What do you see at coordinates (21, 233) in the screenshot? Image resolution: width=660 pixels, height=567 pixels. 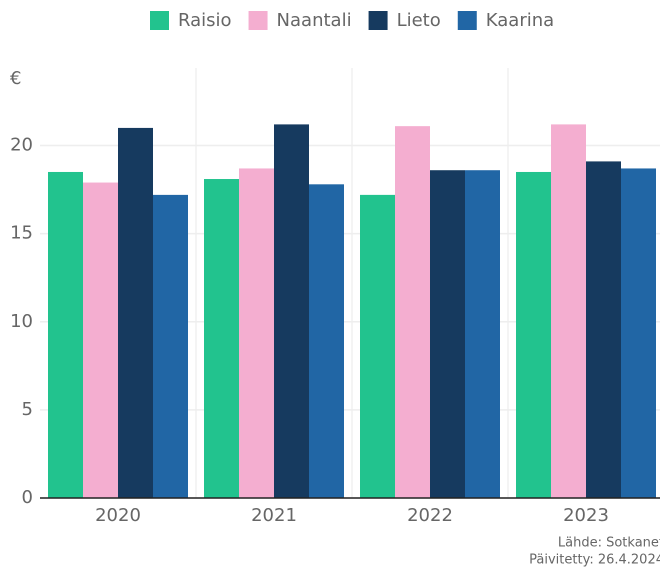 I see `y-tick-label: 15` at bounding box center [21, 233].